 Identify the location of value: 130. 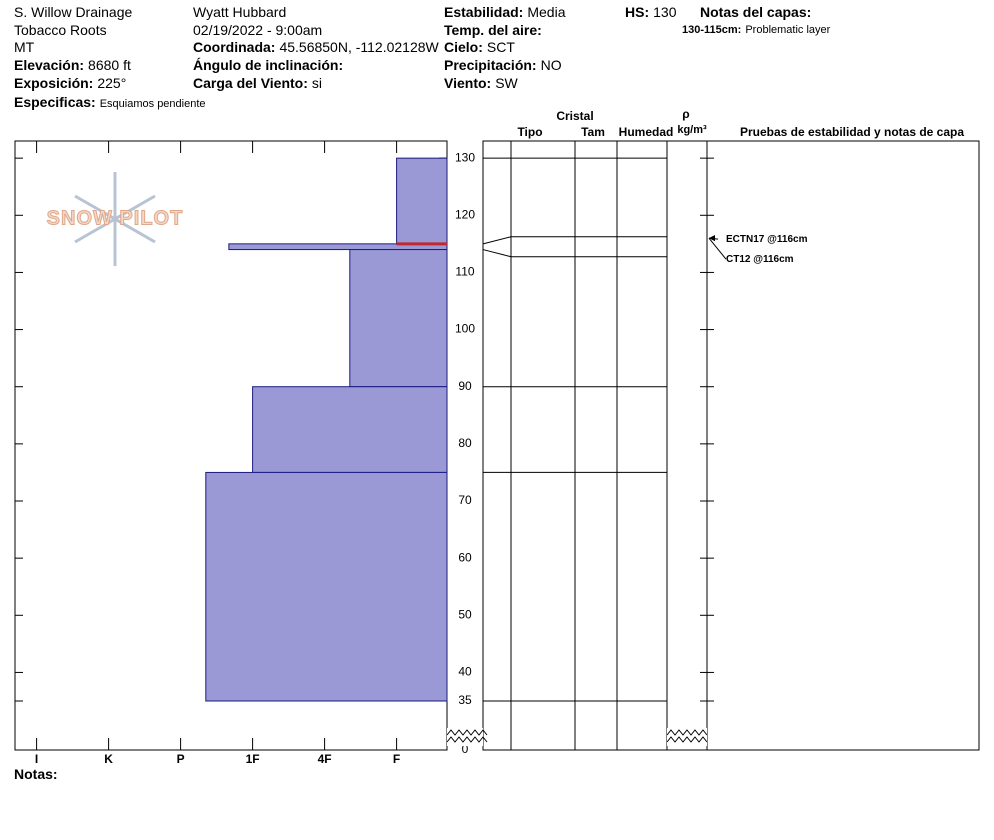
(665, 12).